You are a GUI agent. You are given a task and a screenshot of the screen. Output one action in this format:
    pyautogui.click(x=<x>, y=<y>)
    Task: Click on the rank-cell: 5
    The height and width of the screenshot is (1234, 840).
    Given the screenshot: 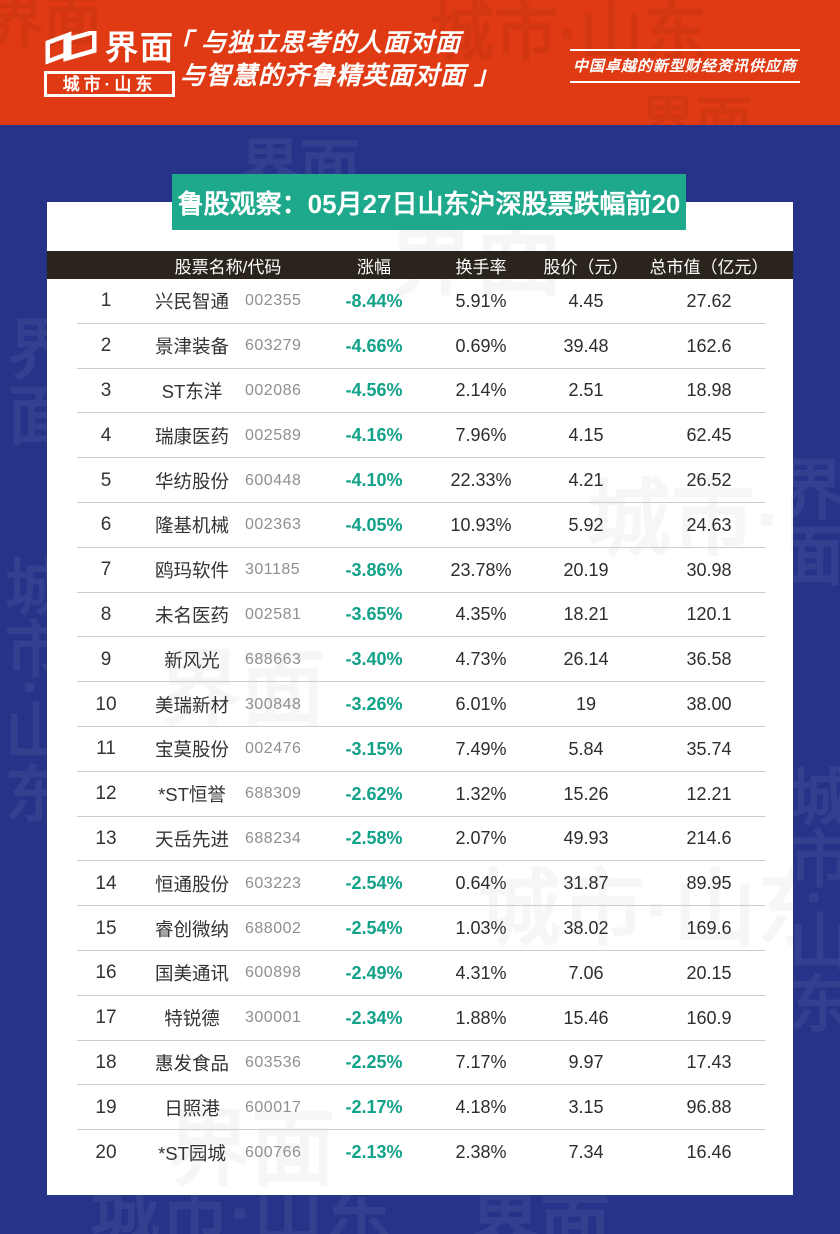 What is the action you would take?
    pyautogui.click(x=106, y=480)
    